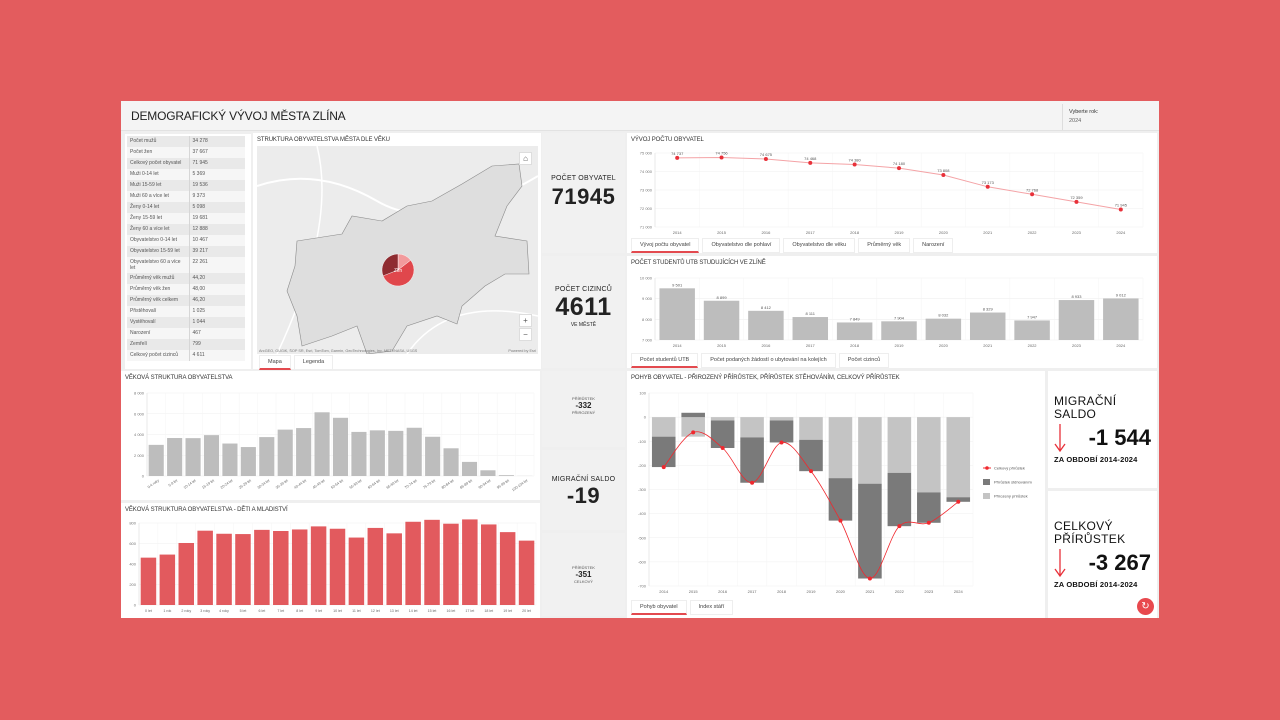 The height and width of the screenshot is (720, 1280). Describe the element at coordinates (711, 607) in the screenshot. I see `tab-index-stáří: Index stáří` at that location.